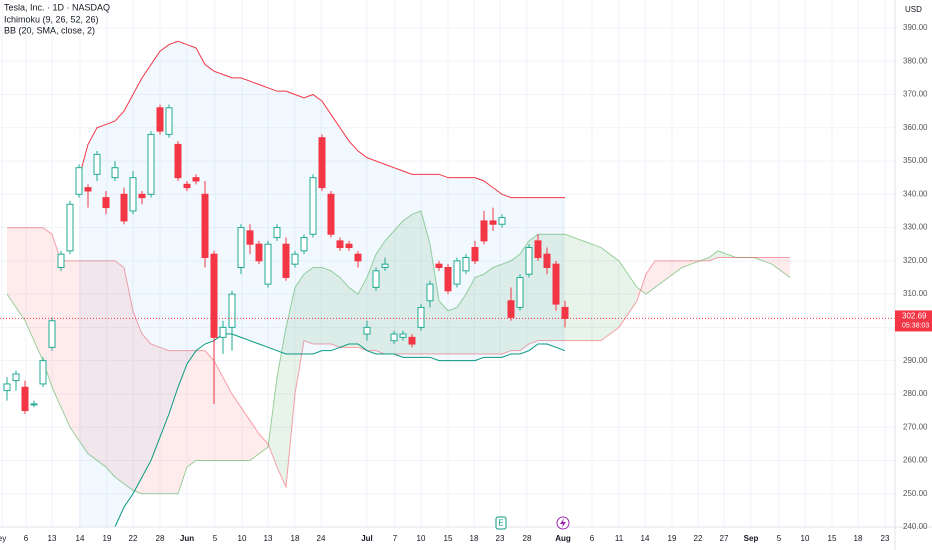 The image size is (932, 550). What do you see at coordinates (913, 321) in the screenshot?
I see `price-label-box` at bounding box center [913, 321].